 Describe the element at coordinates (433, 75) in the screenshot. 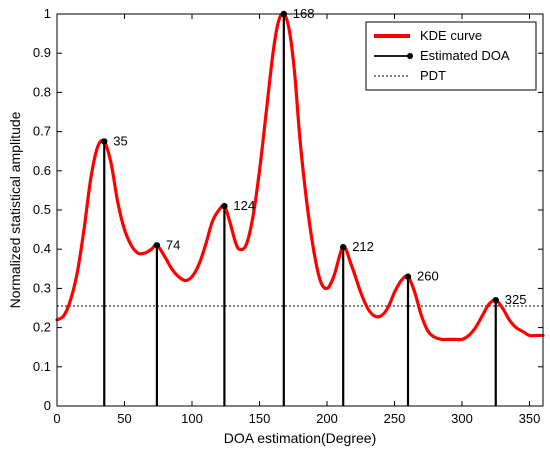

I see `legend-pdt-label: PDT` at that location.